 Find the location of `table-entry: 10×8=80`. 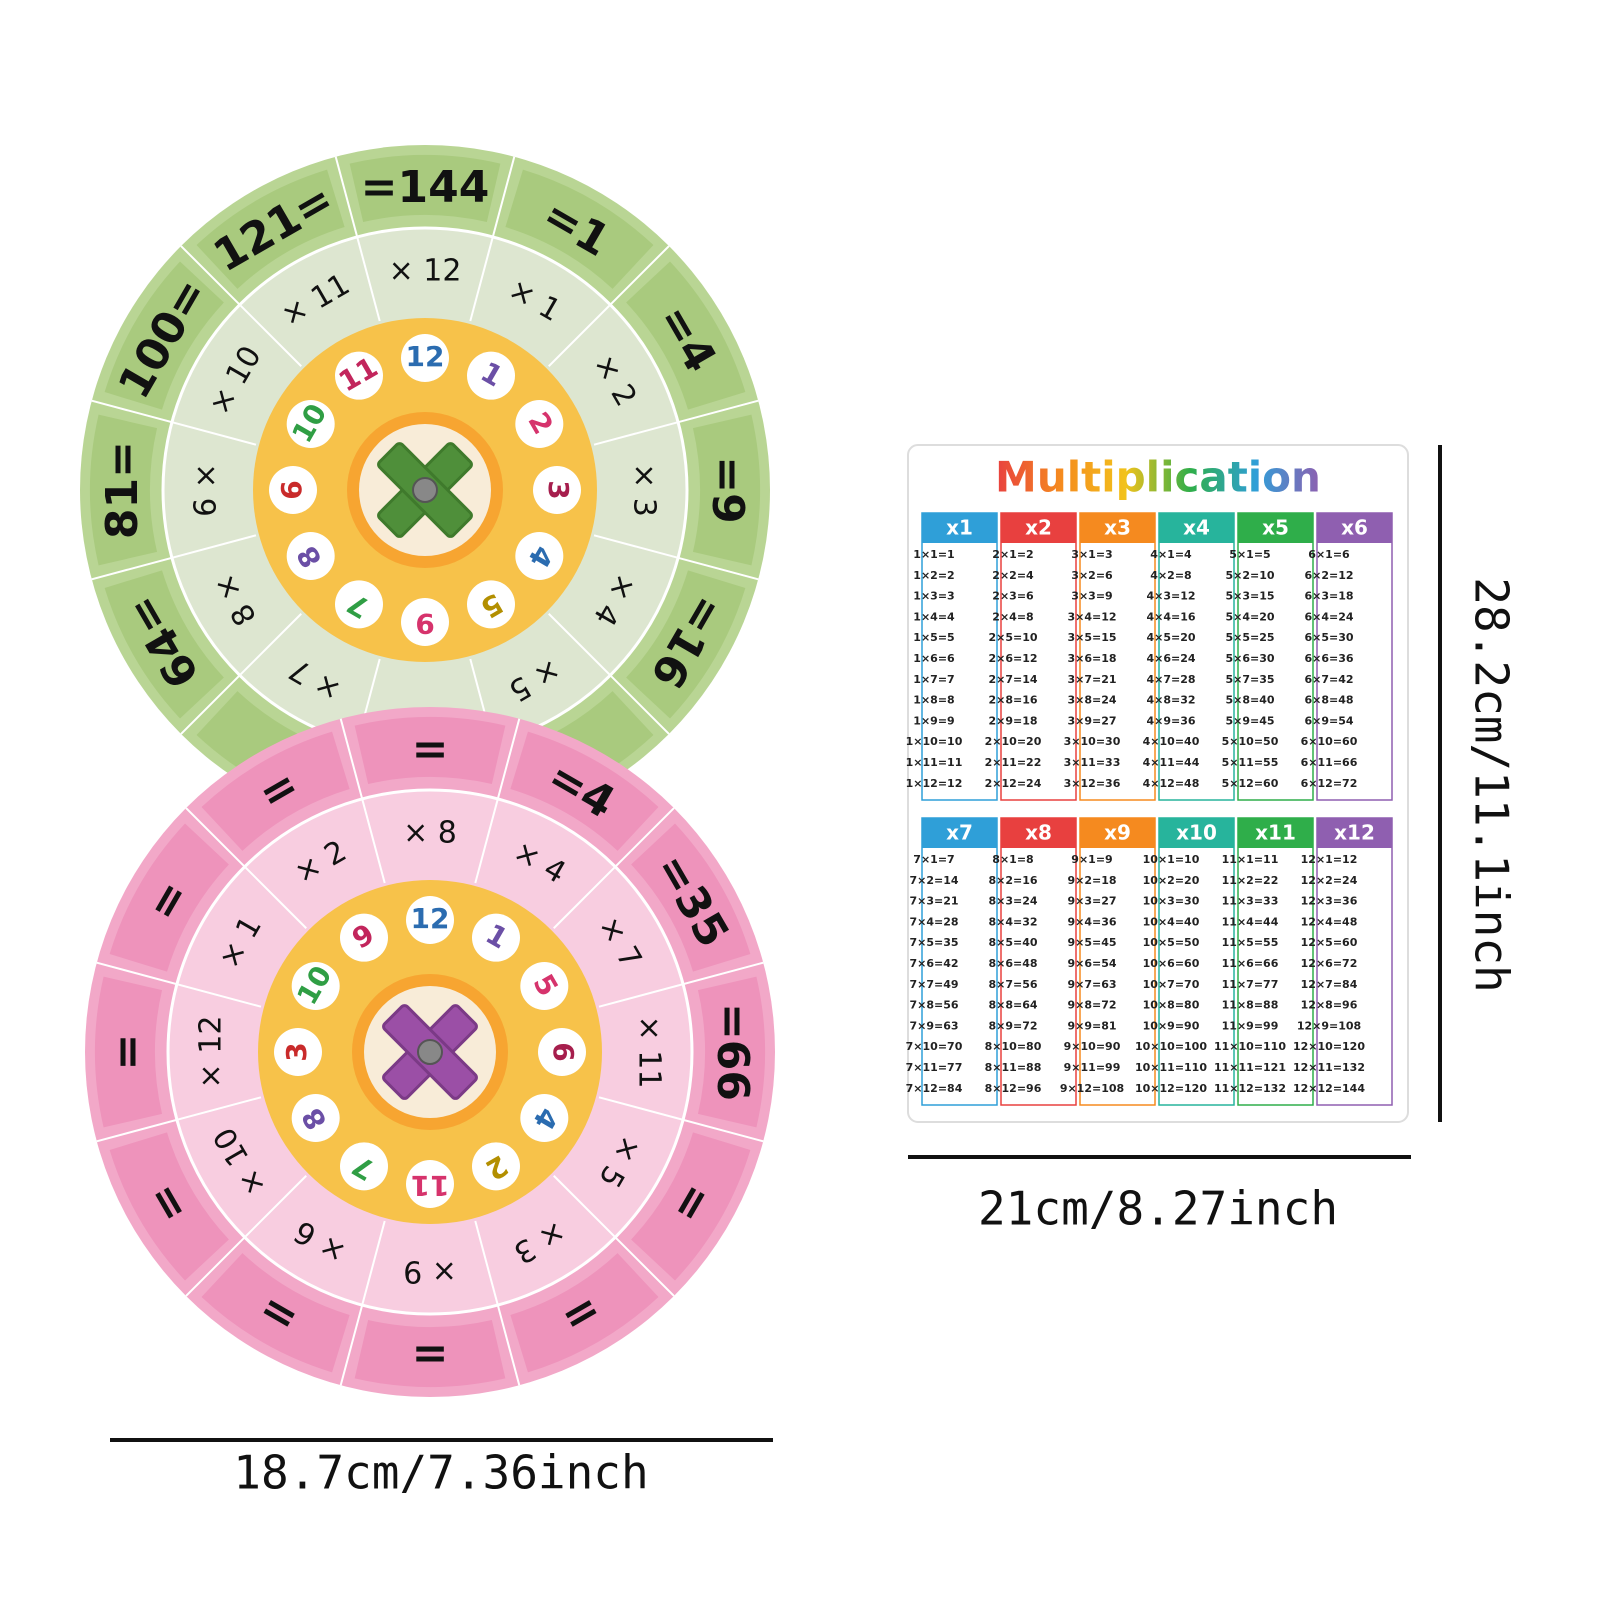

table-entry: 10×8=80 is located at coordinates (1171, 1005).